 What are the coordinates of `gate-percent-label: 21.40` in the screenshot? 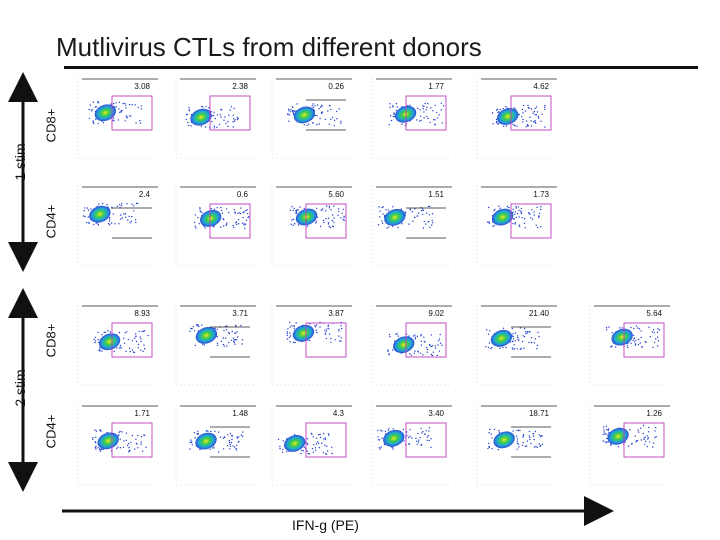 It's located at (539, 313).